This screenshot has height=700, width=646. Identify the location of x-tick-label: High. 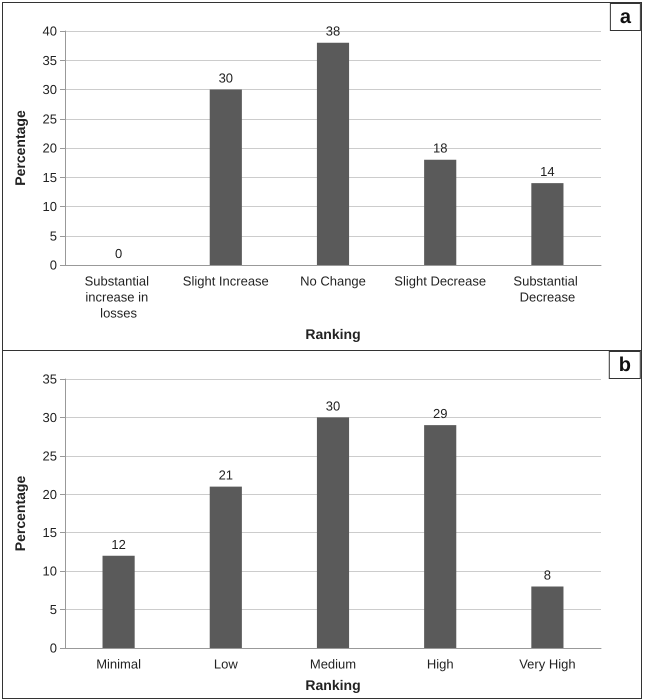
(440, 664).